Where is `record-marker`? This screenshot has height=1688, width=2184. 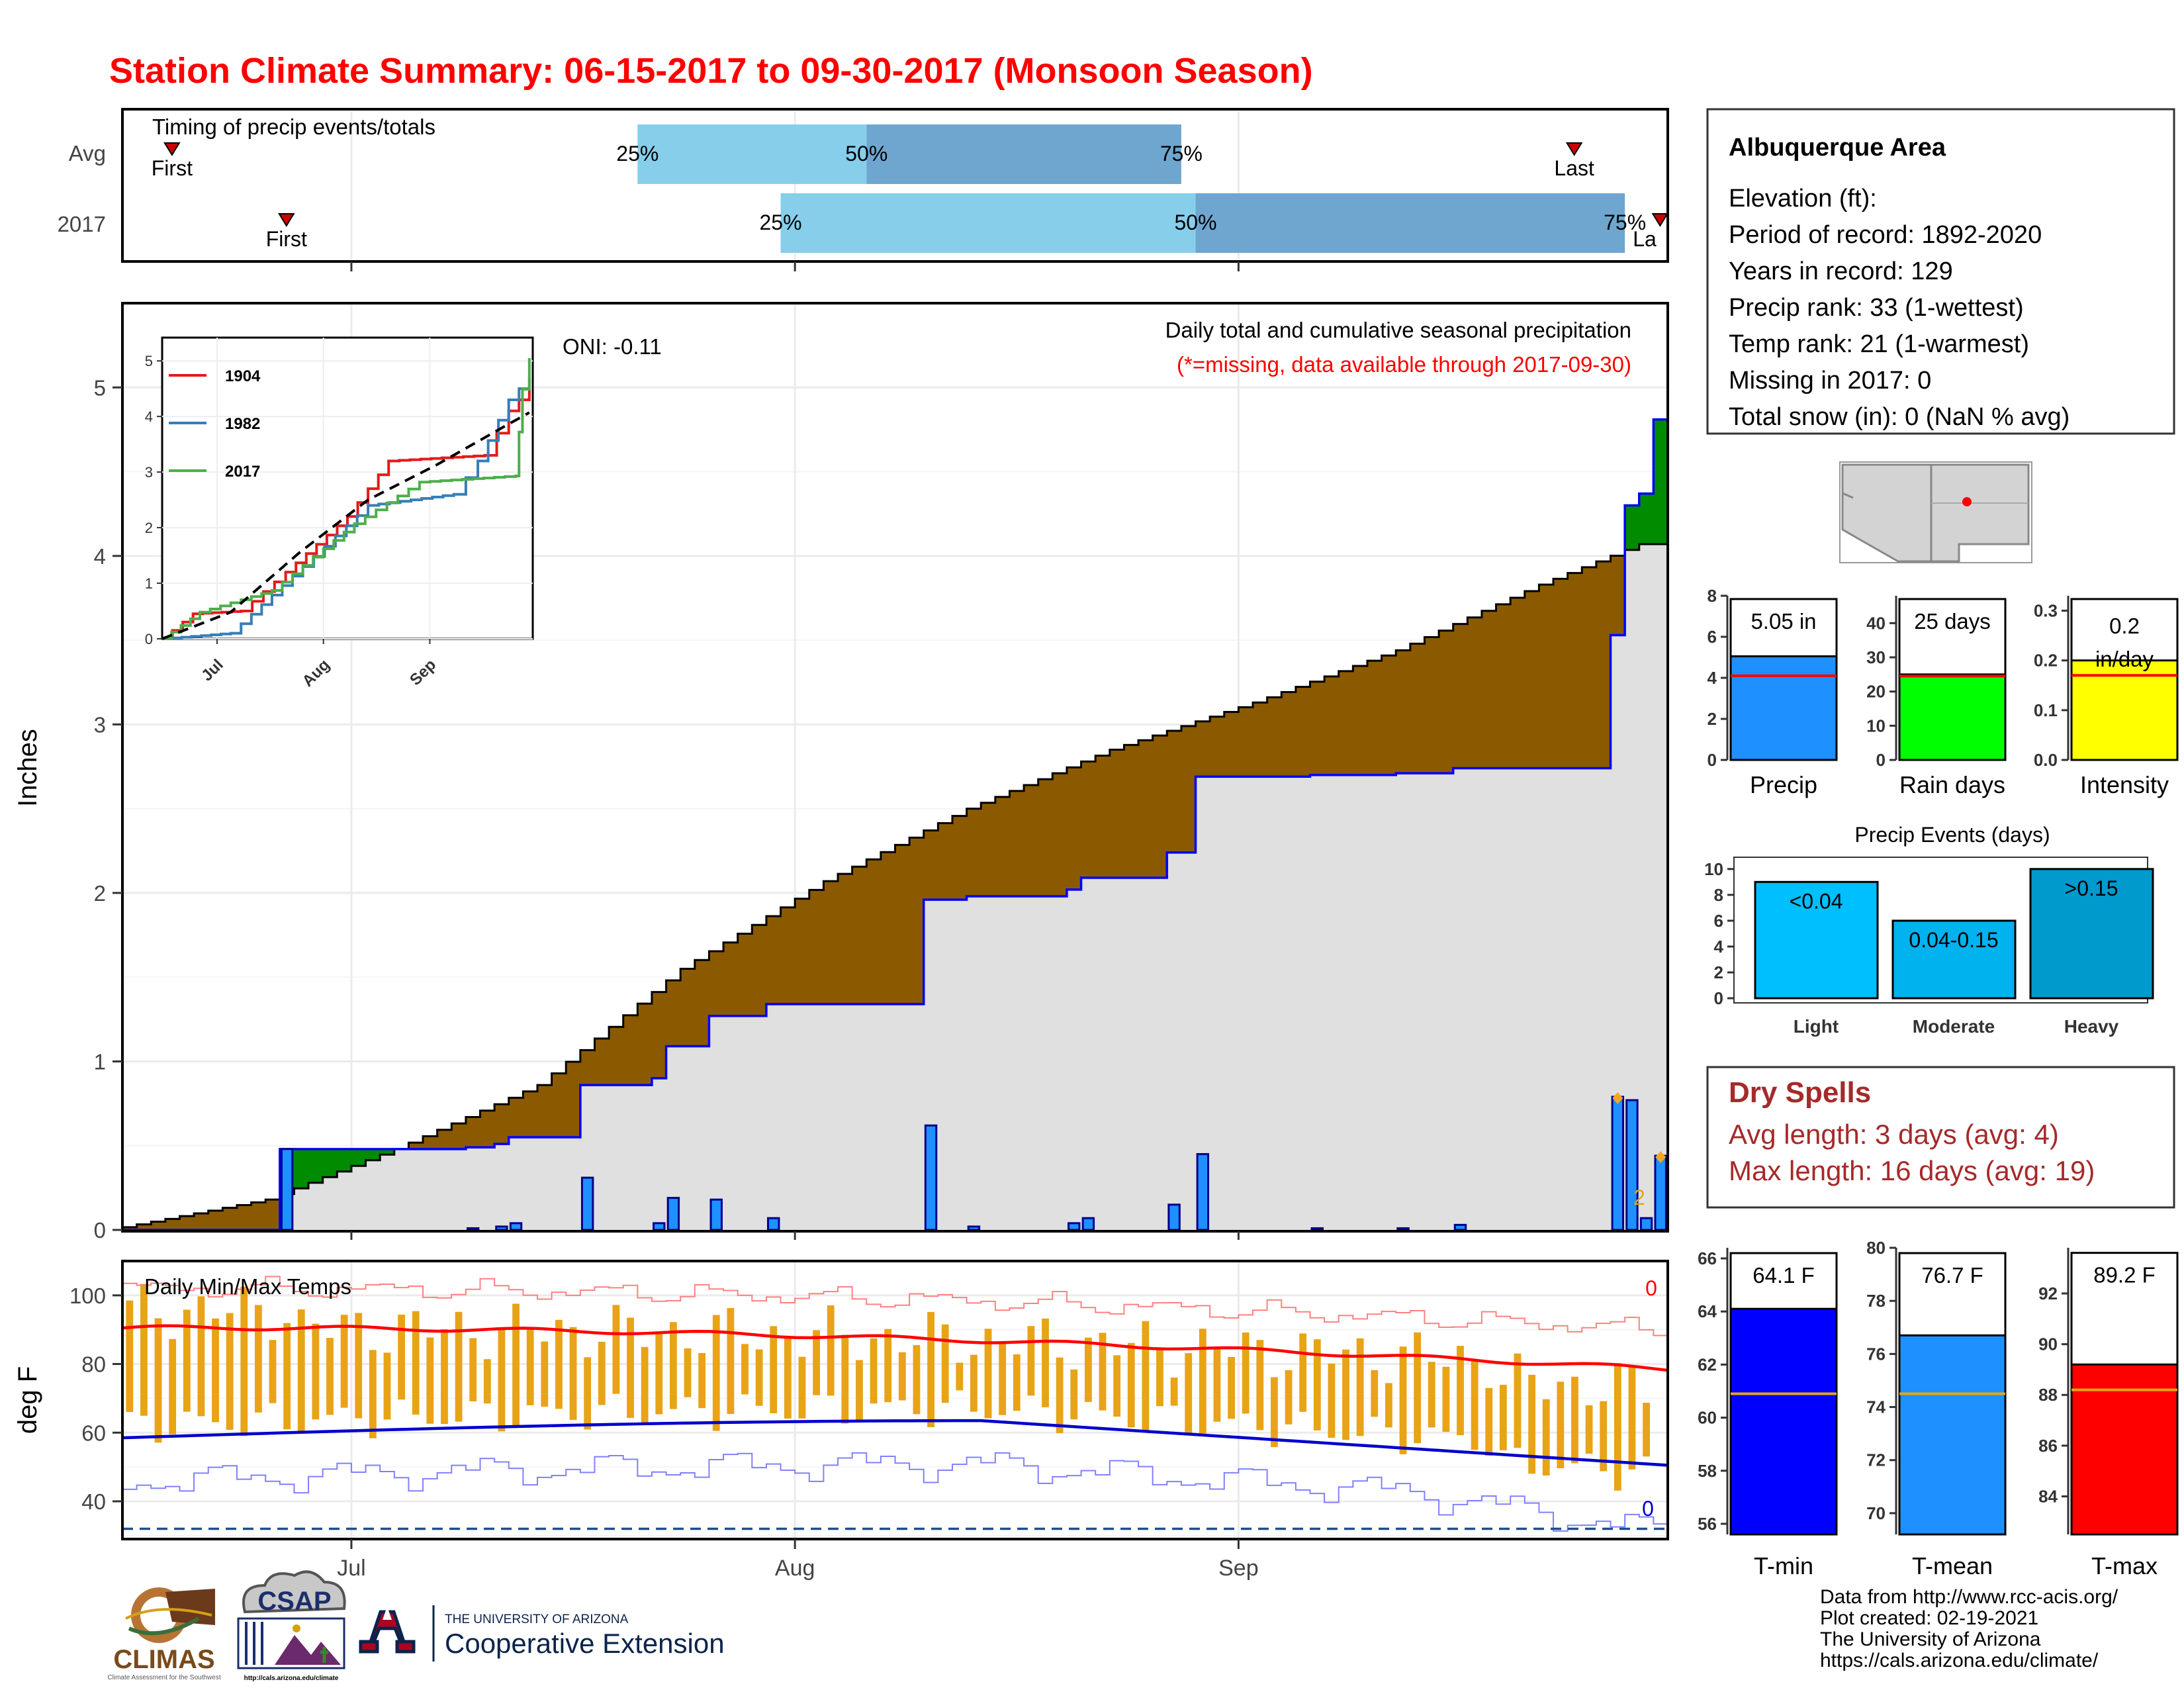
record-marker is located at coordinates (1618, 1098).